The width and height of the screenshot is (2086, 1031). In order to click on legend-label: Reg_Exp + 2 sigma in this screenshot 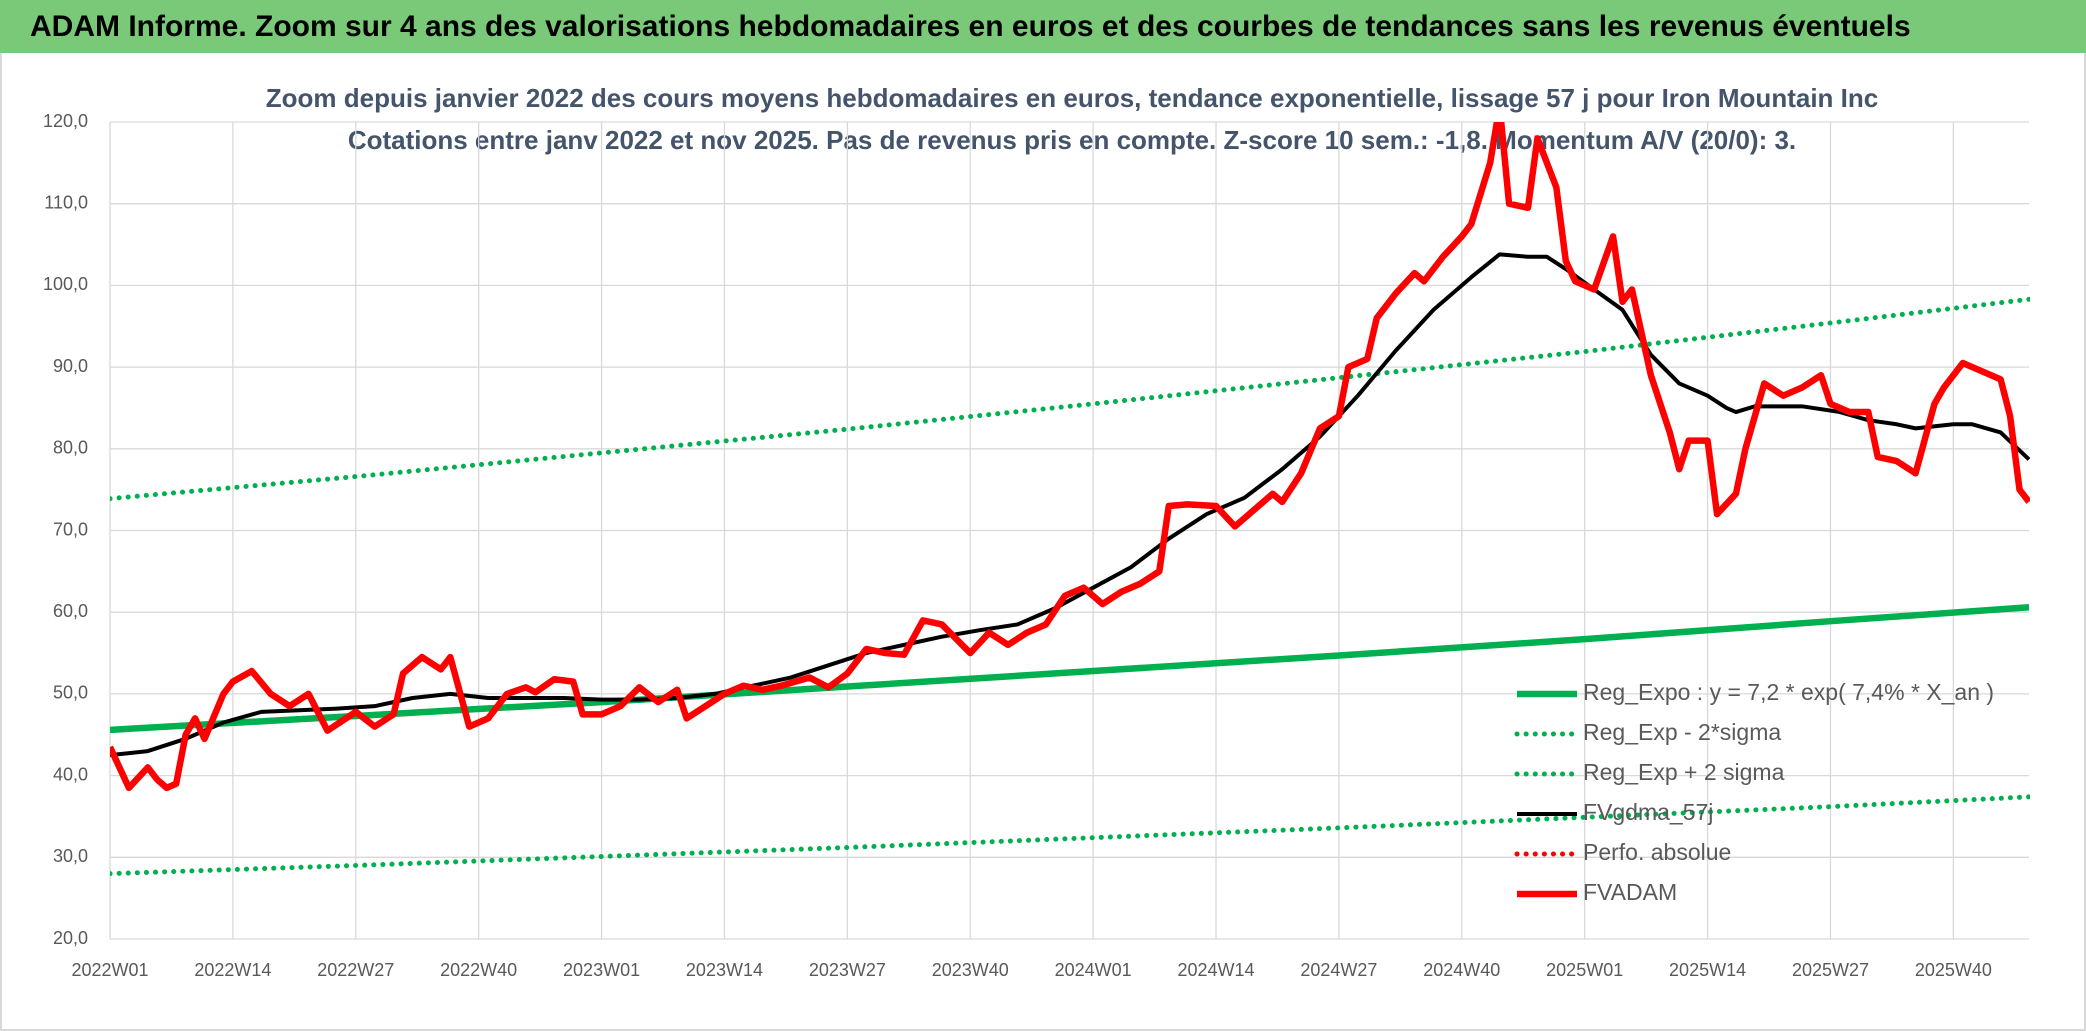, I will do `click(1684, 772)`.